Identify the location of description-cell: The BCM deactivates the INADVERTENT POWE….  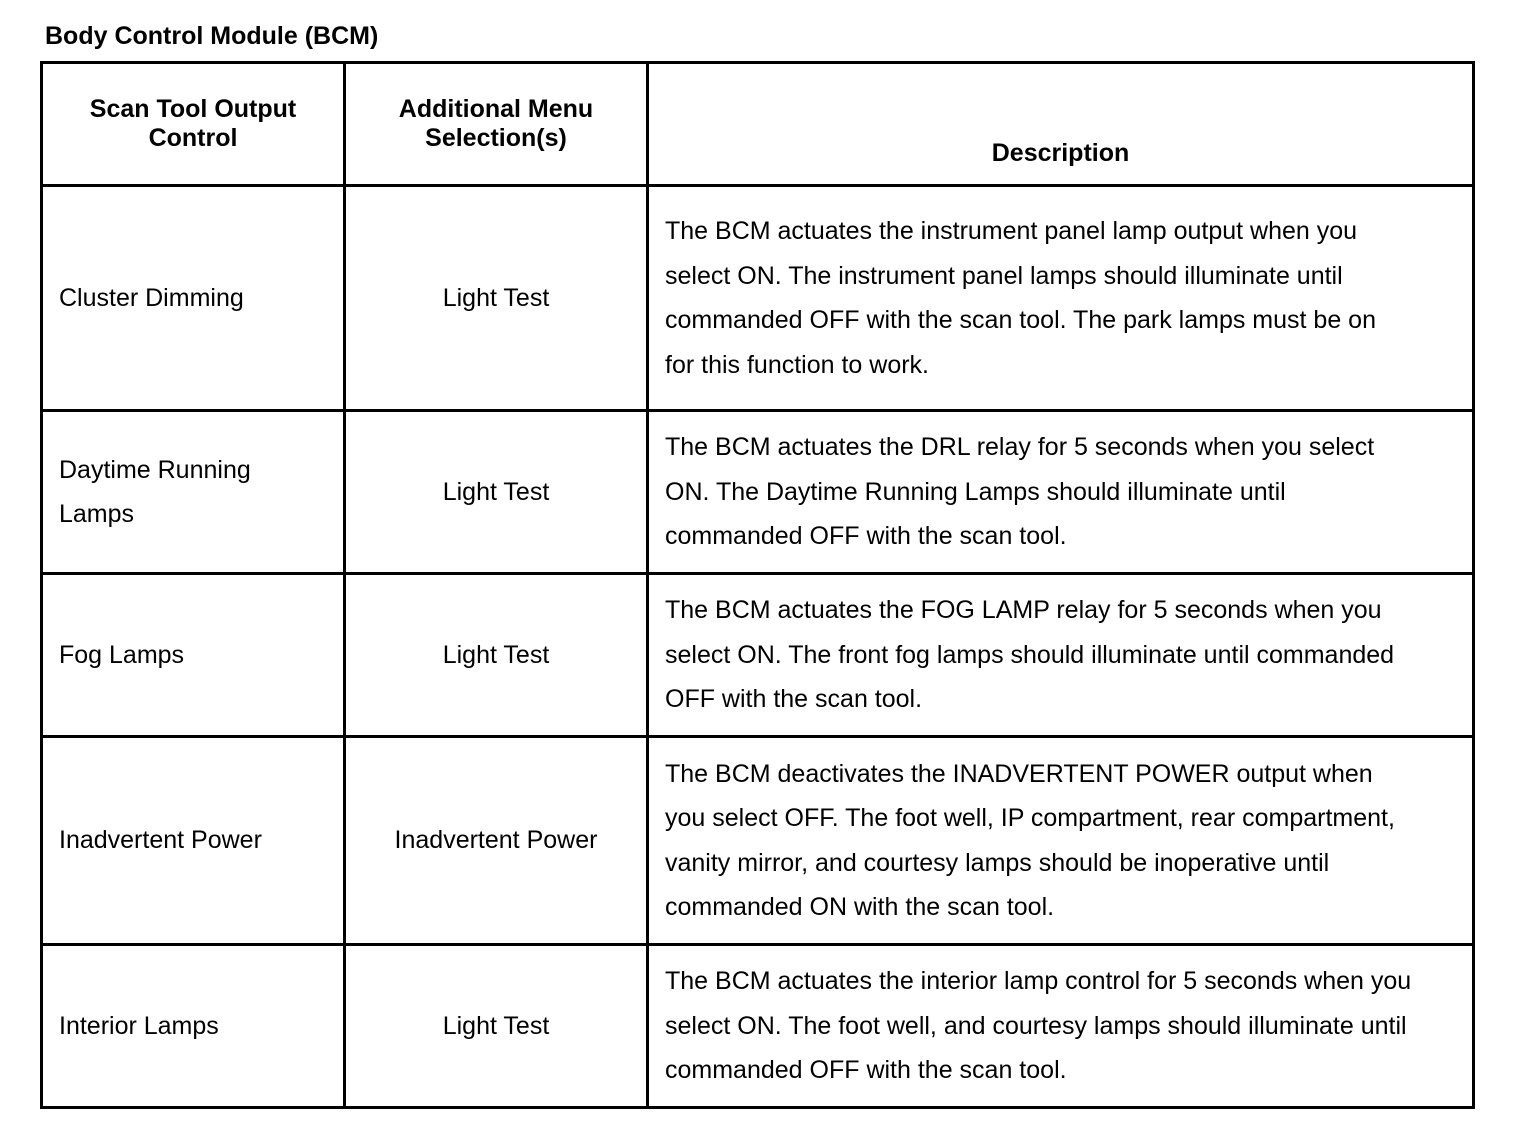
(1060, 840).